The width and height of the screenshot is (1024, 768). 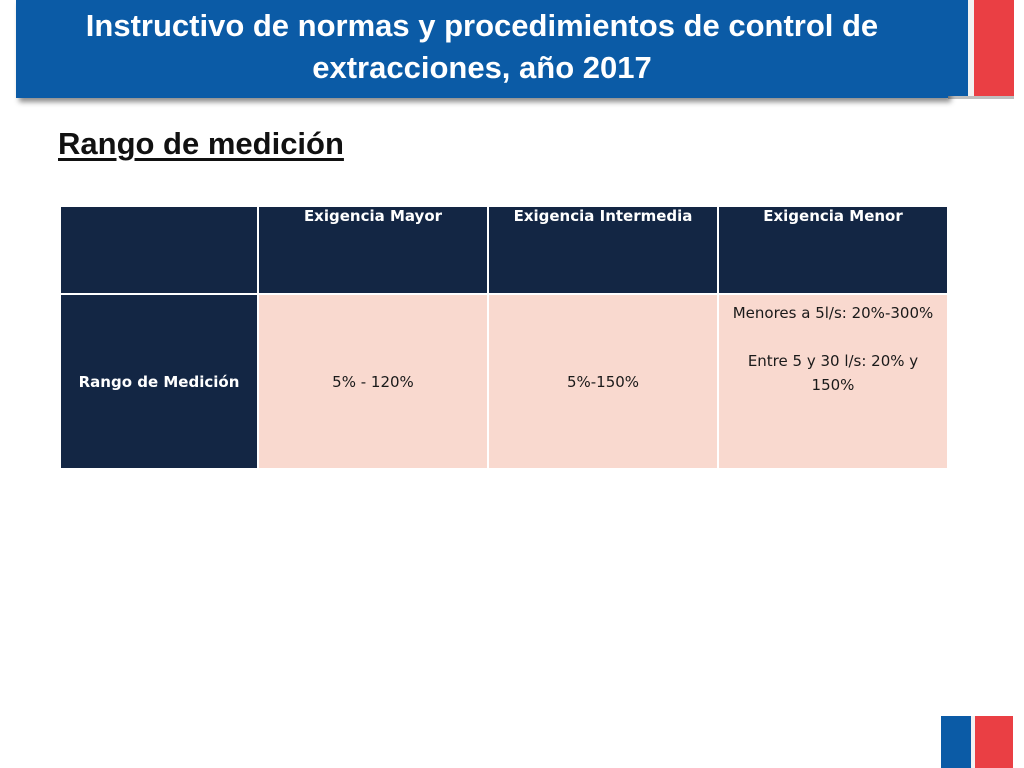 I want to click on cell-menor-line-1: Menores a 5l/s: 20%-300%, so click(x=833, y=313).